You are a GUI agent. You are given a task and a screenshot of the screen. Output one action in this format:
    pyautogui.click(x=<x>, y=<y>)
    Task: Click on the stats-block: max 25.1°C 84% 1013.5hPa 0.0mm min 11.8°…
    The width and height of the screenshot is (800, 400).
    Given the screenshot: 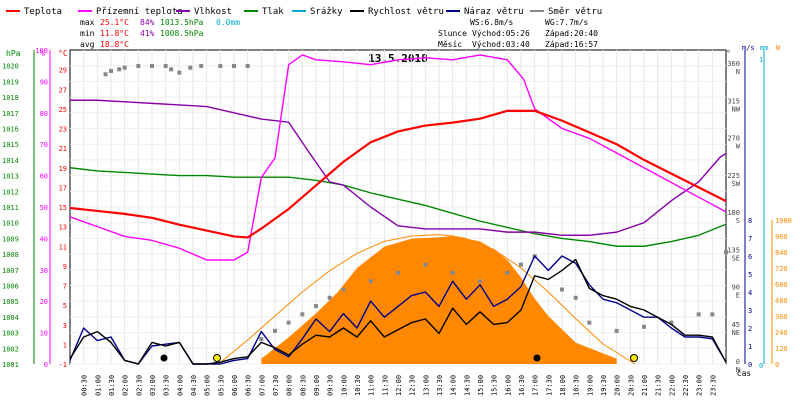 What is the action you would take?
    pyautogui.click(x=339, y=33)
    